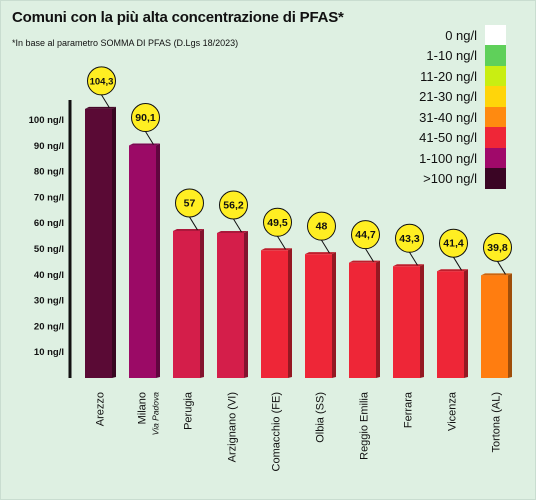 Image resolution: width=536 pixels, height=500 pixels. I want to click on legend-item: 1-10 ng/l, so click(451, 56).